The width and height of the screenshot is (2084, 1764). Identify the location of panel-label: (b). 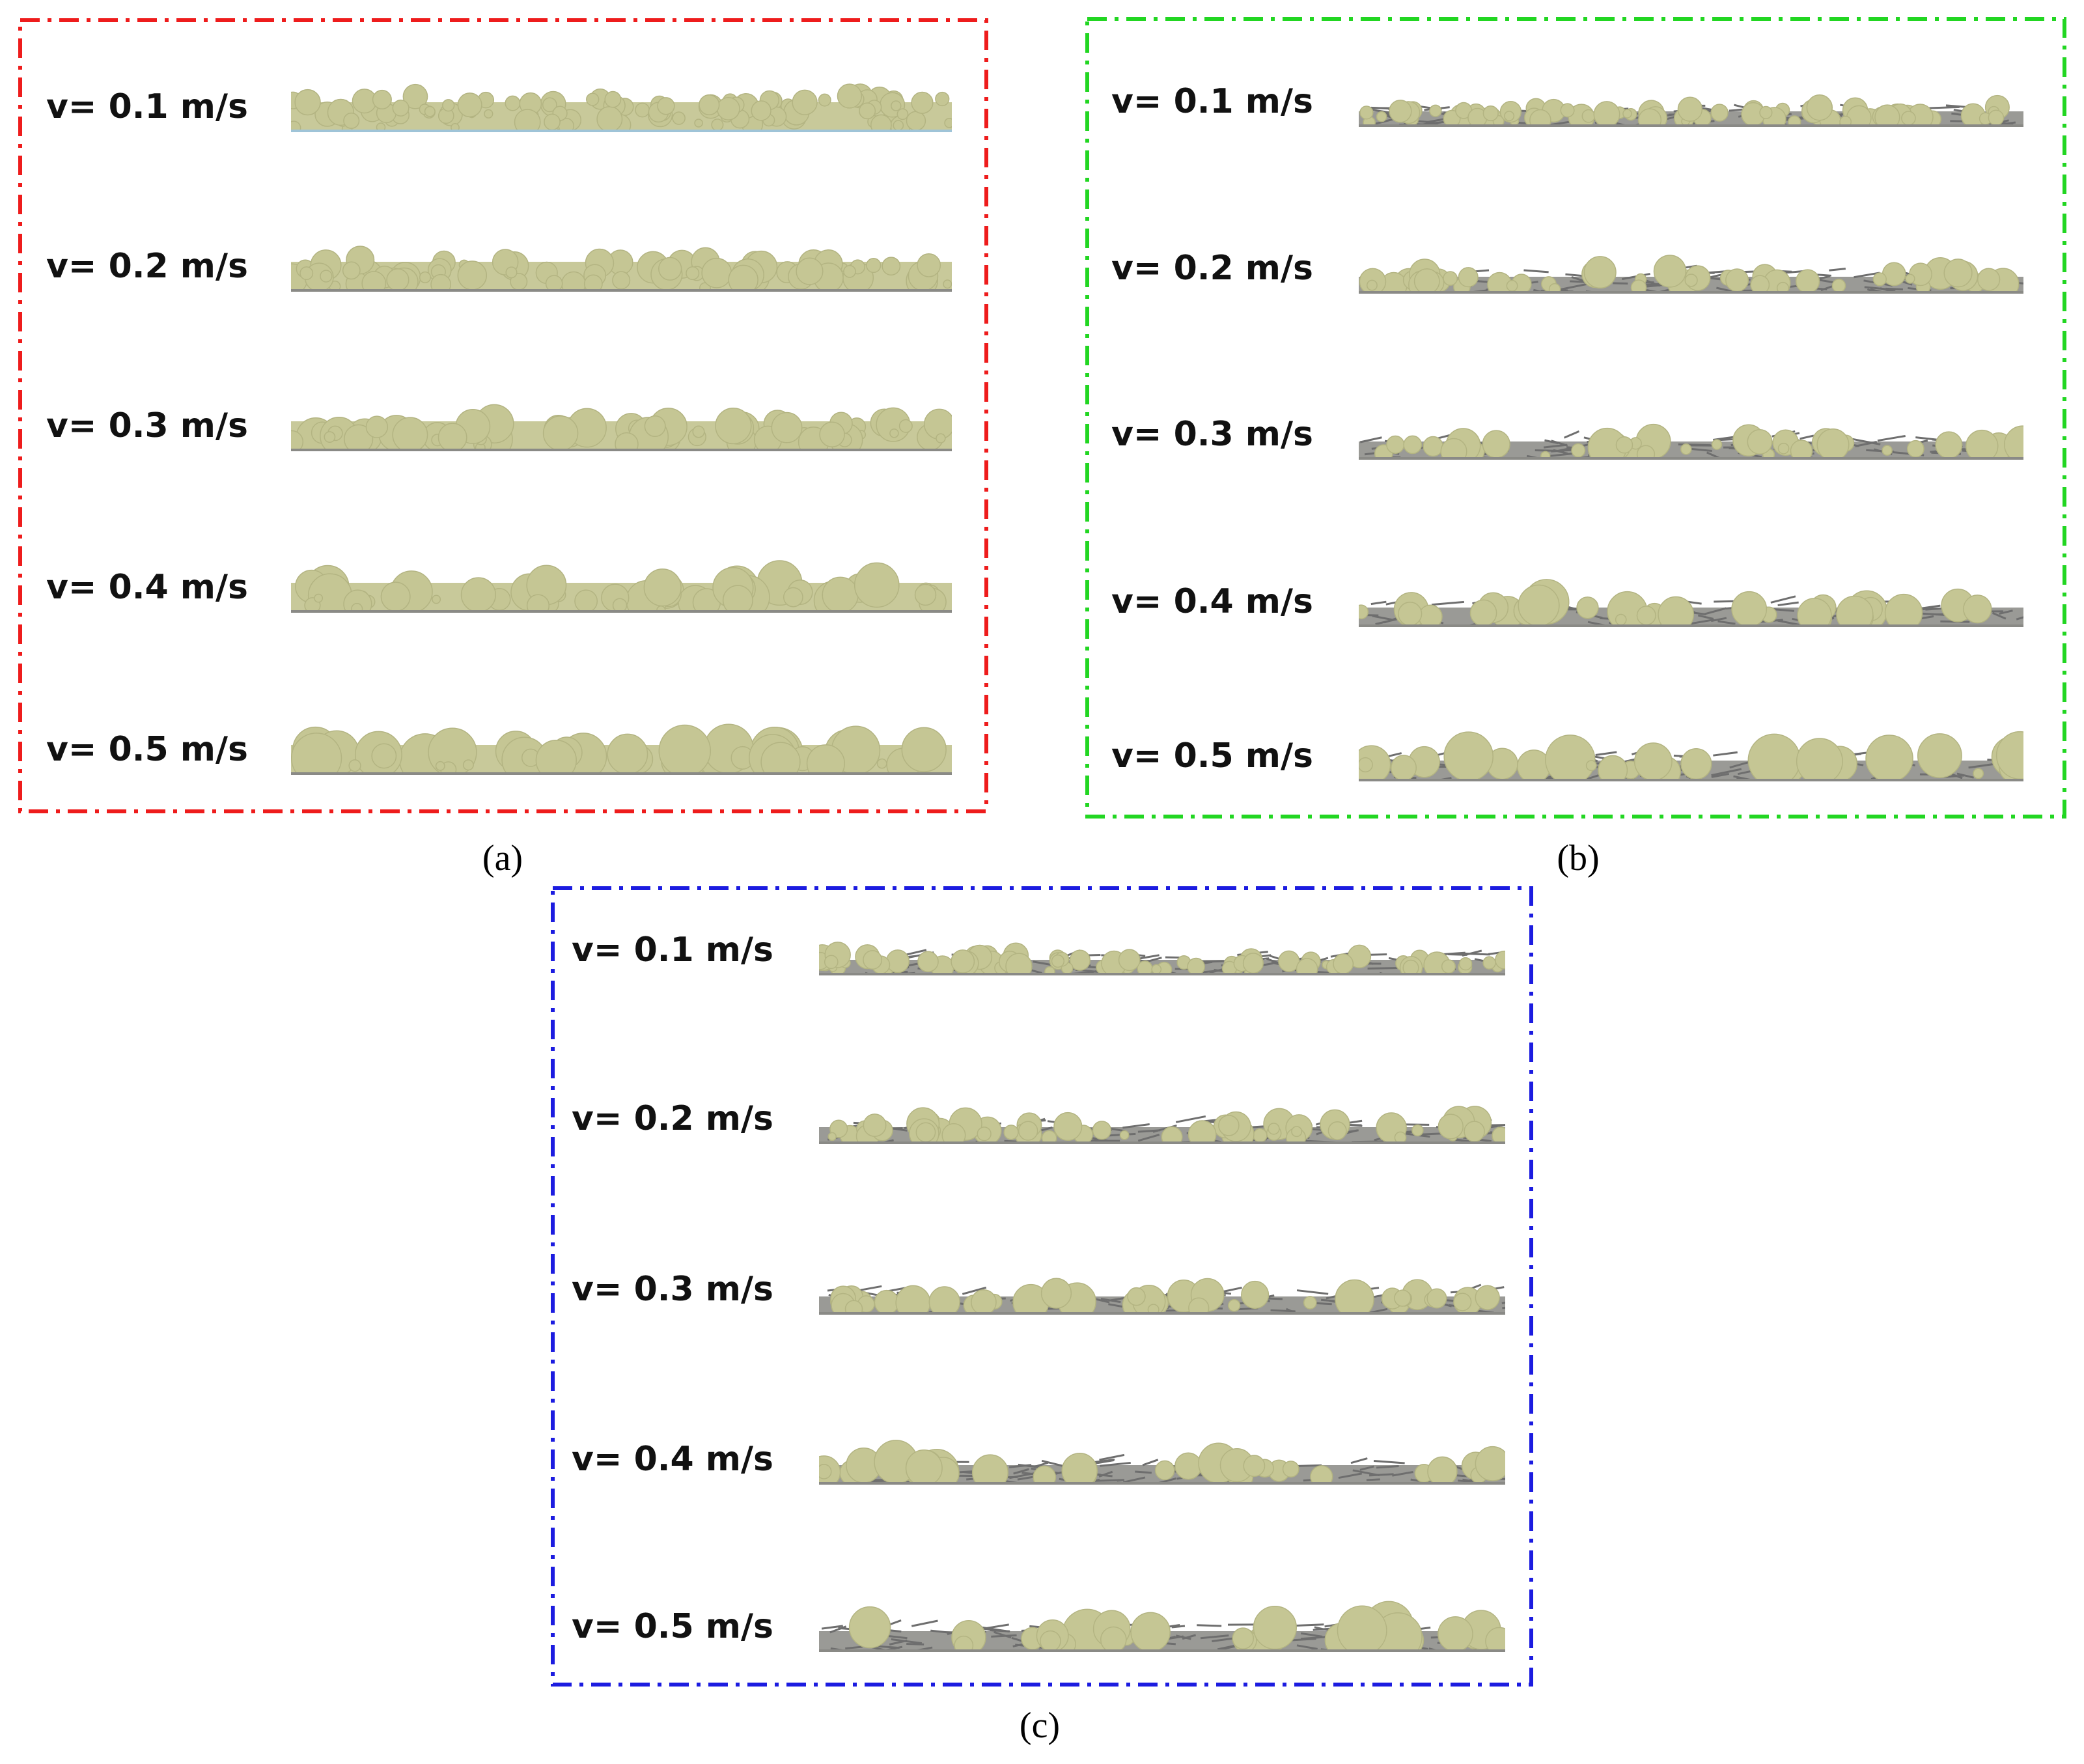
(1578, 858).